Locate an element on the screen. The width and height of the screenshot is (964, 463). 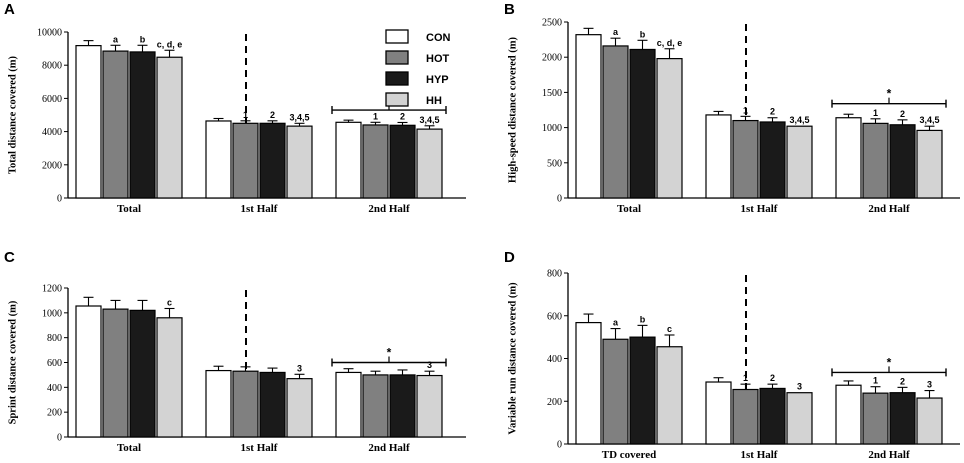
legend-swatch-hyp is located at coordinates (397, 78).